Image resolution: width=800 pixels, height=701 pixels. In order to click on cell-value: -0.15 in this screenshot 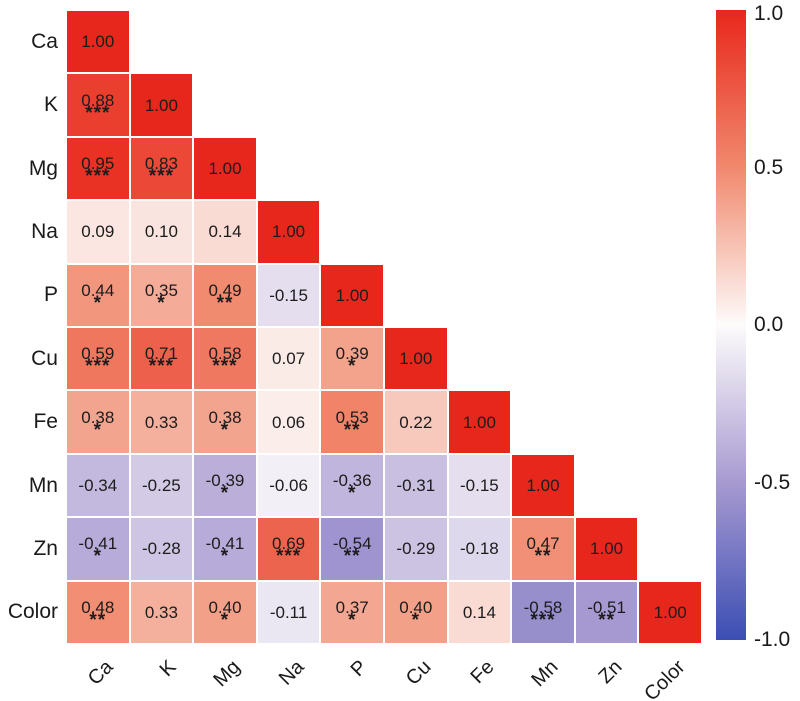, I will do `click(479, 485)`.